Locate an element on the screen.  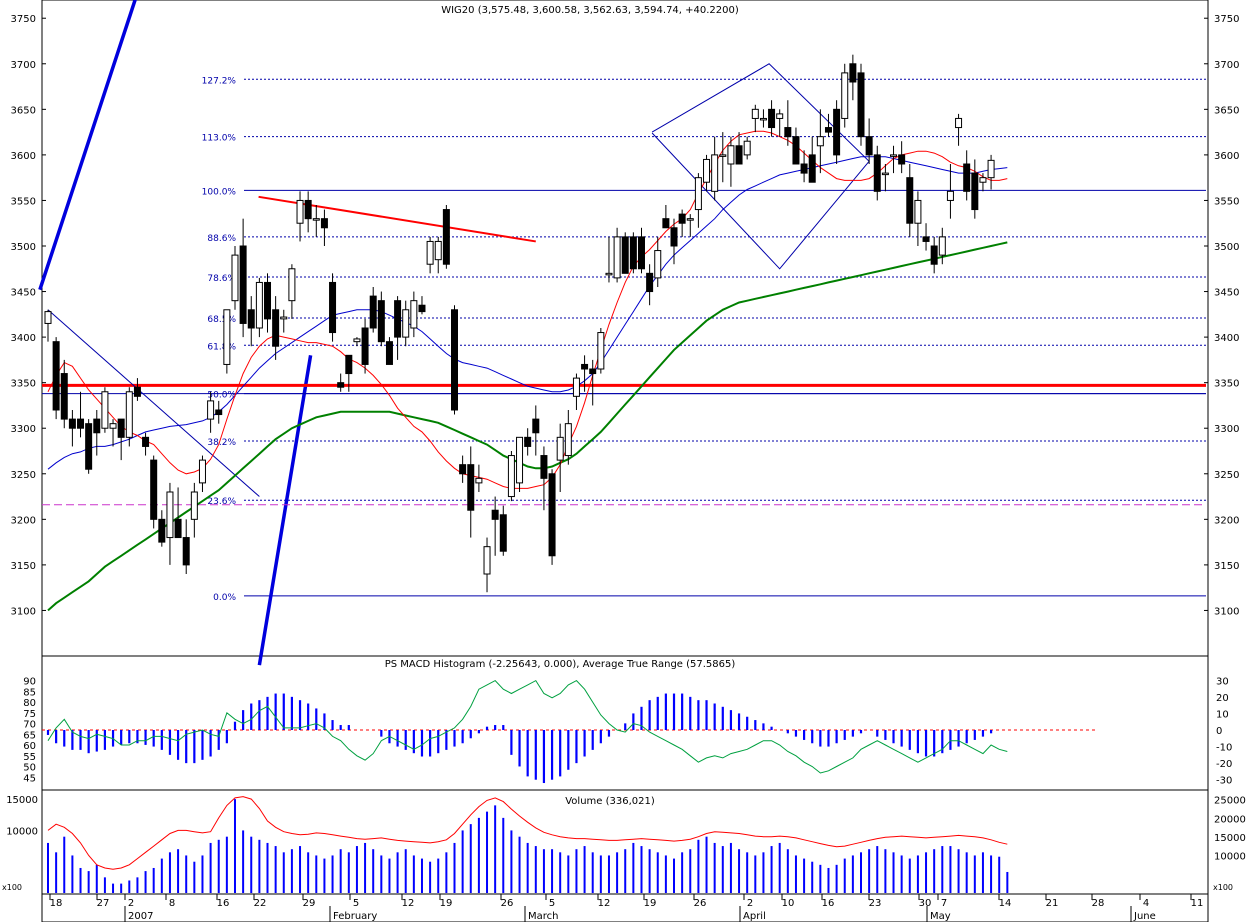
price-tick-right: 3250 is located at coordinates (1226, 475).